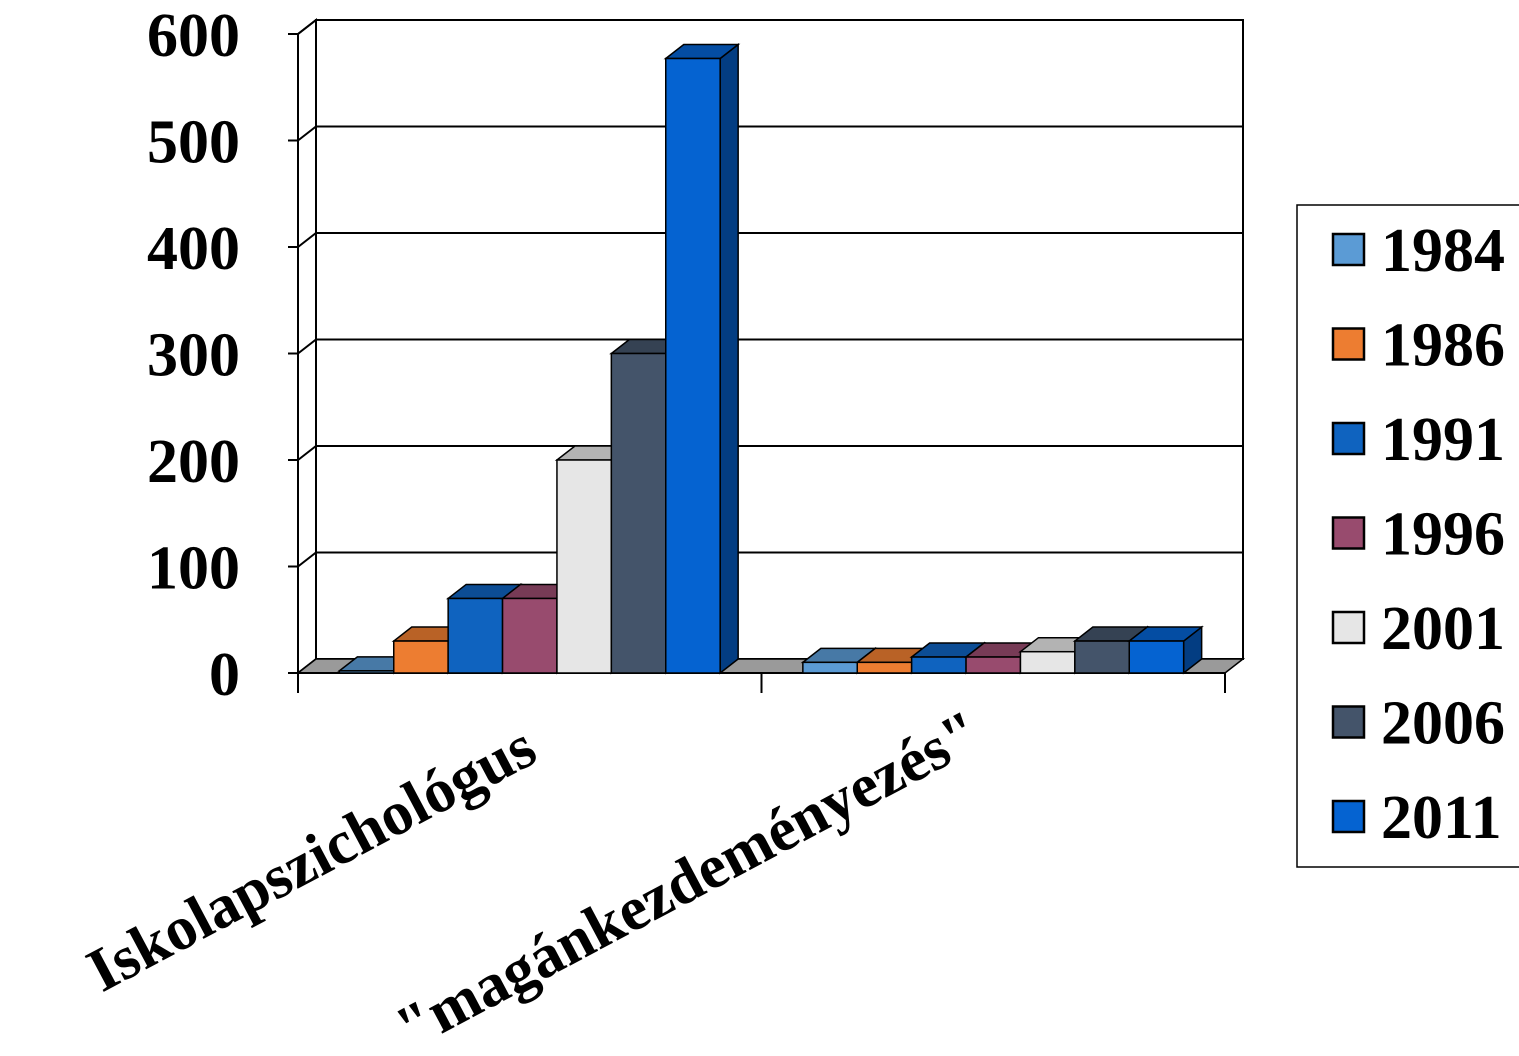 The height and width of the screenshot is (1056, 1519). I want to click on legend: 1984 1986 1991 1996 2001 2006 2011, so click(1407, 536).